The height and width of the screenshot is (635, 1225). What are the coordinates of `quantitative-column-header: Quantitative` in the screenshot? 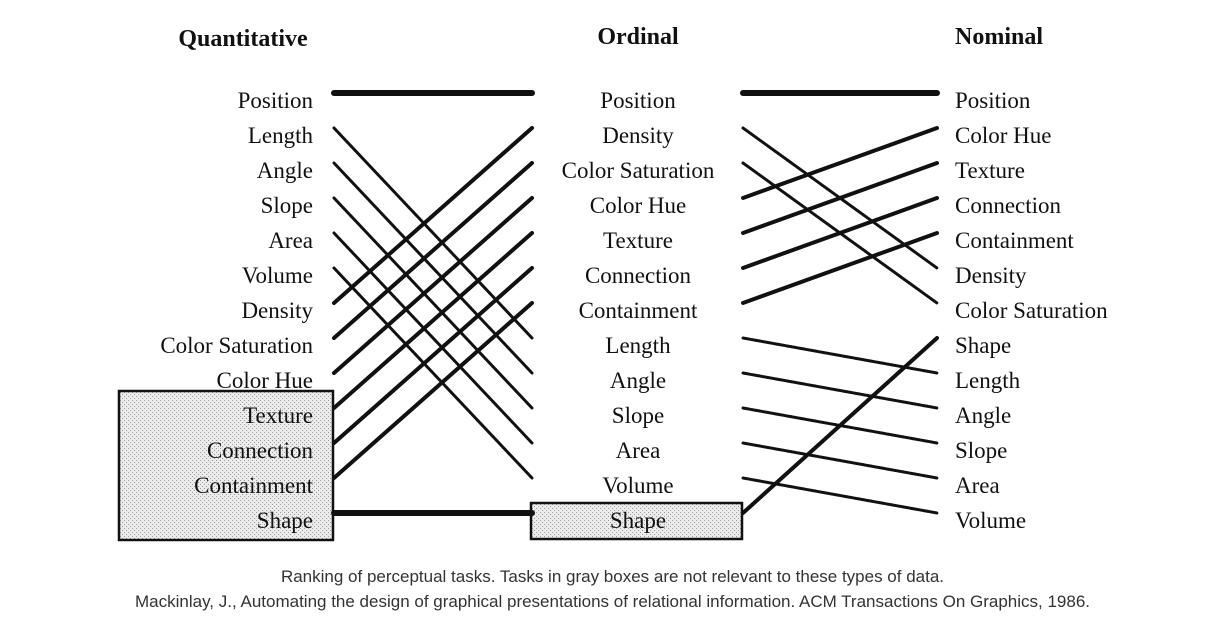 It's located at (243, 39).